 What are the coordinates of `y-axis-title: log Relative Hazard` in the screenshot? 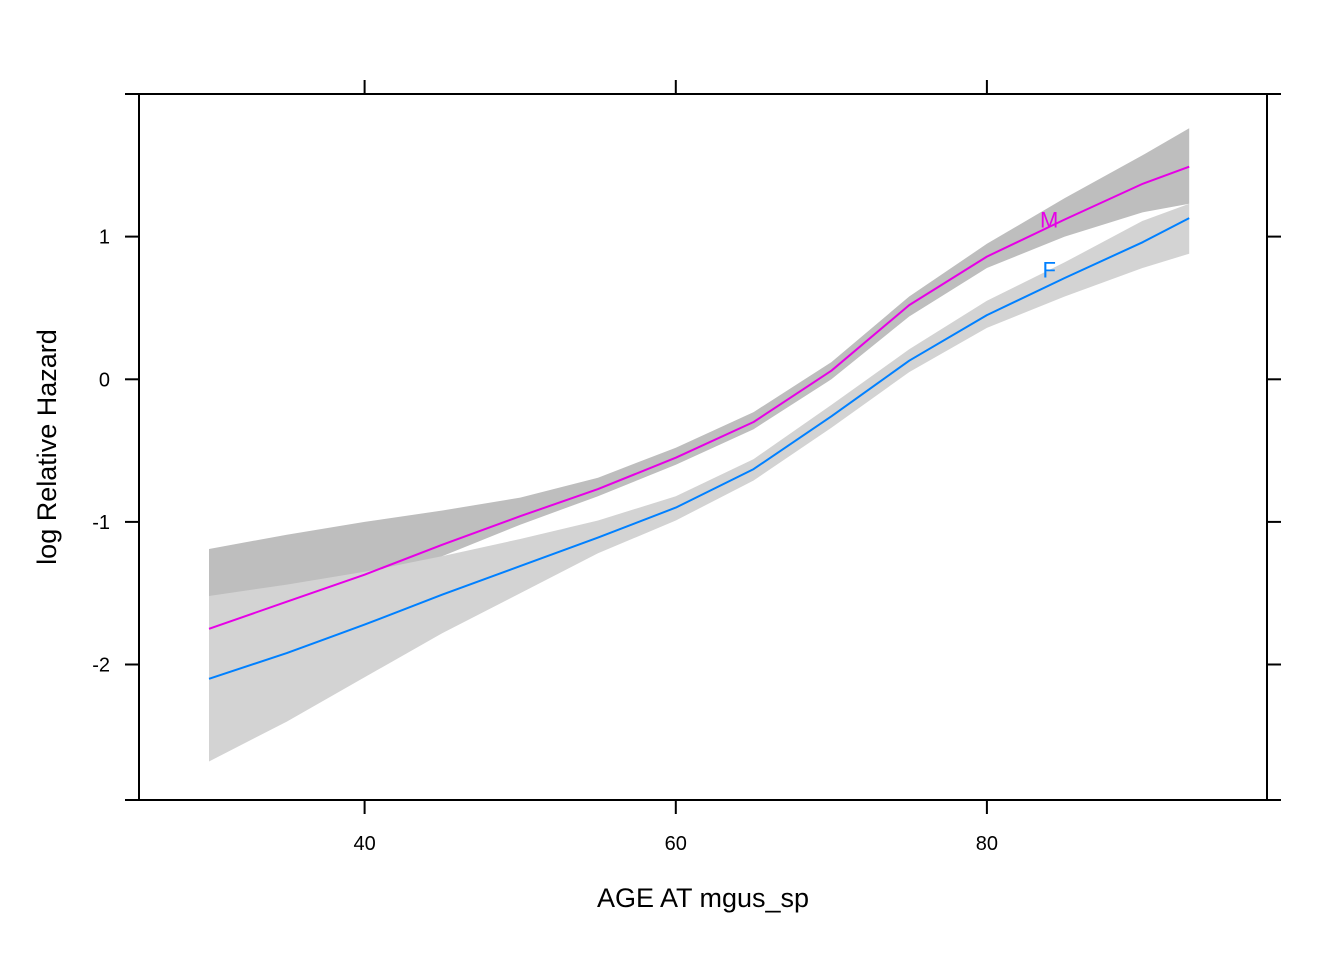 It's located at (47, 447).